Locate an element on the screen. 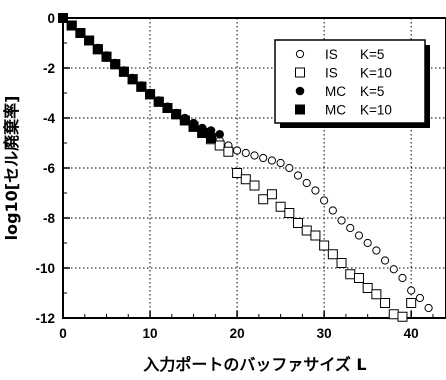 Image resolution: width=446 pixels, height=380 pixels. x-tick-label: 0 is located at coordinates (63, 333).